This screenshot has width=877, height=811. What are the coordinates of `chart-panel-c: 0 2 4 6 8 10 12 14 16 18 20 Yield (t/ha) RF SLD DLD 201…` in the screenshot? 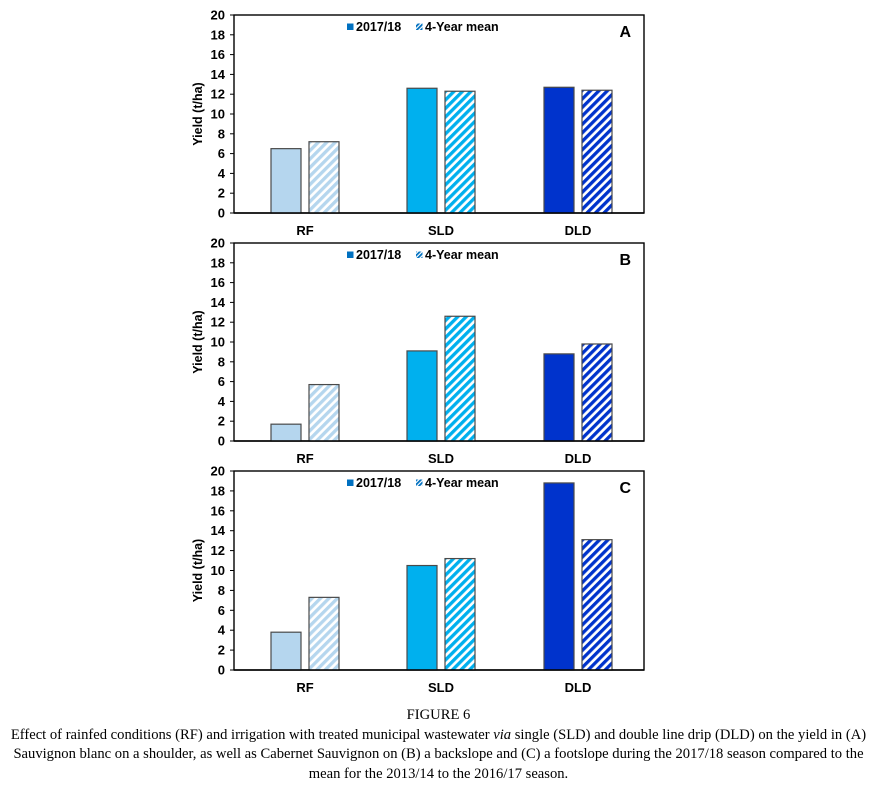 It's located at (418, 579).